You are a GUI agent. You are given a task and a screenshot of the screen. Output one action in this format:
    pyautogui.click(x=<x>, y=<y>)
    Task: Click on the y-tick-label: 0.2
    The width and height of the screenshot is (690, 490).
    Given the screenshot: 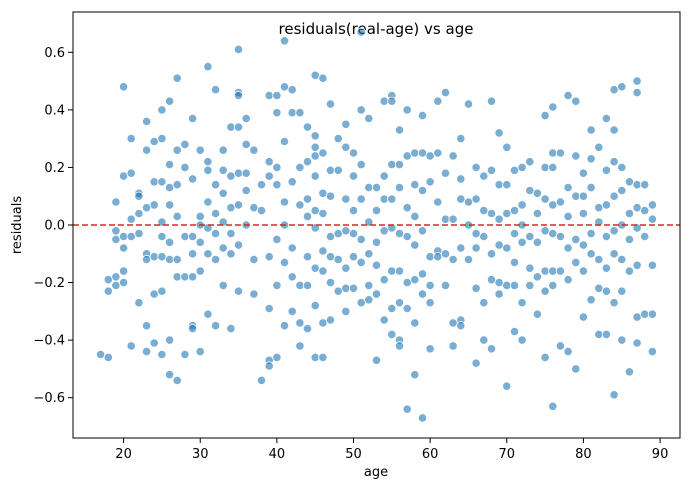 What is the action you would take?
    pyautogui.click(x=54, y=168)
    